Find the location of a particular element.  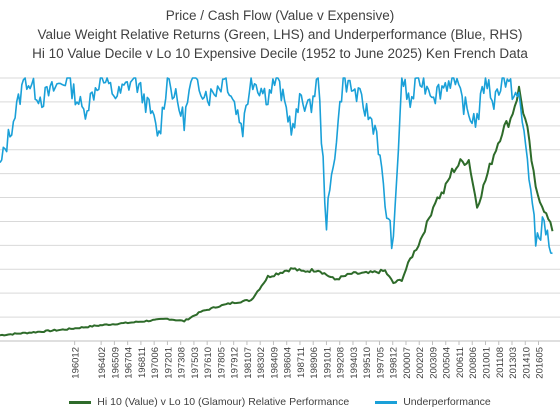

x-tick-label: 199403 is located at coordinates (354, 363).